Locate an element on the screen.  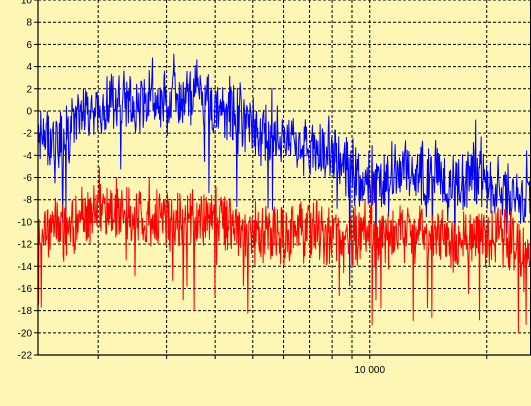
y-tick-label: -20 is located at coordinates (25, 333).